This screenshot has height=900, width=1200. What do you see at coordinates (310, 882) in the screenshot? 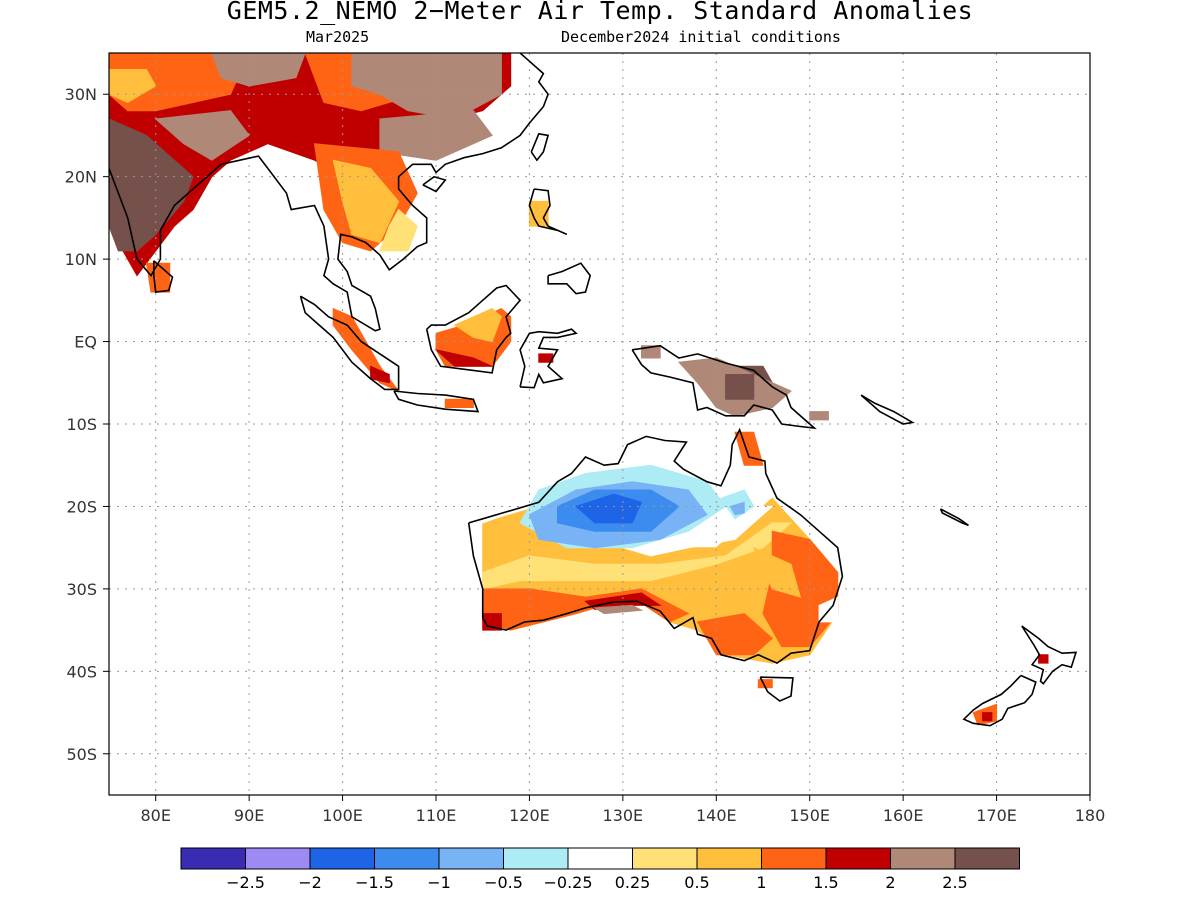
I see `colorbar-label: −2` at bounding box center [310, 882].